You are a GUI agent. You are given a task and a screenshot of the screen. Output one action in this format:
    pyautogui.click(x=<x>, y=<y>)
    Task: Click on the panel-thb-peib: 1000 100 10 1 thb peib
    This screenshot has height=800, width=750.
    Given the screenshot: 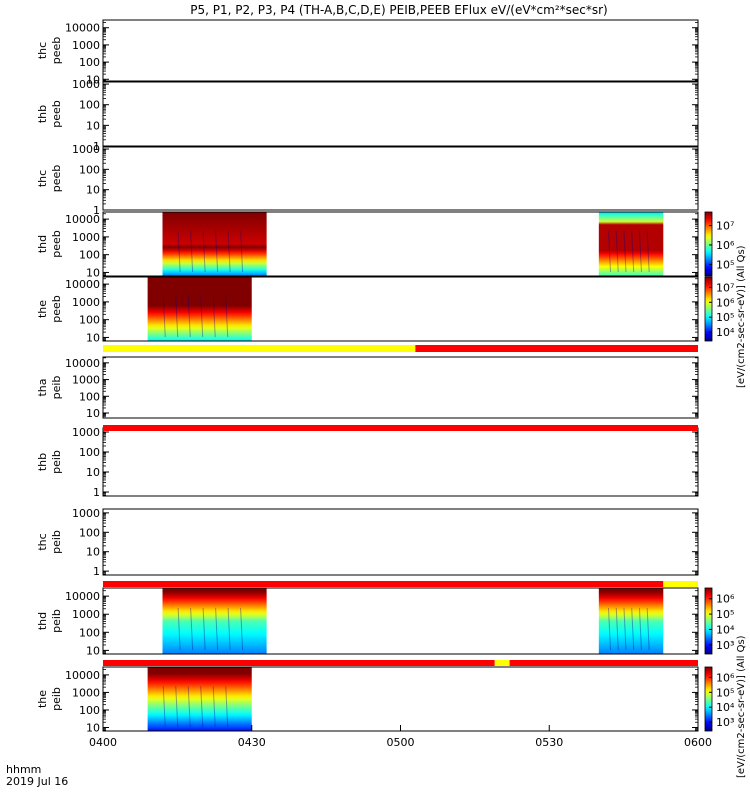 What is the action you would take?
    pyautogui.click(x=367, y=462)
    